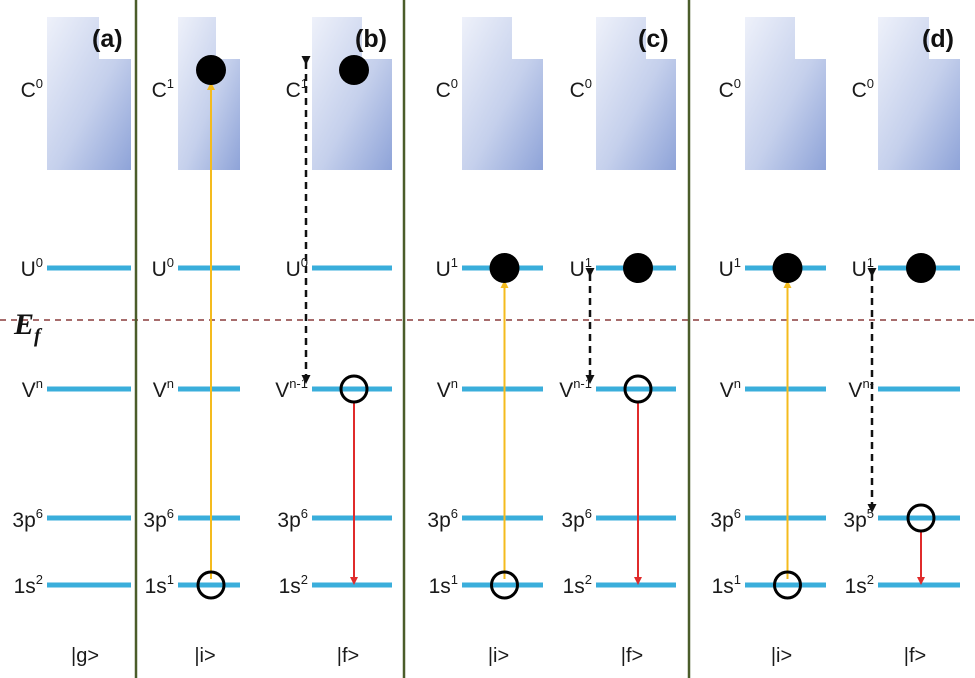  What do you see at coordinates (28, 327) in the screenshot?
I see `fermi-level-label: Ef` at bounding box center [28, 327].